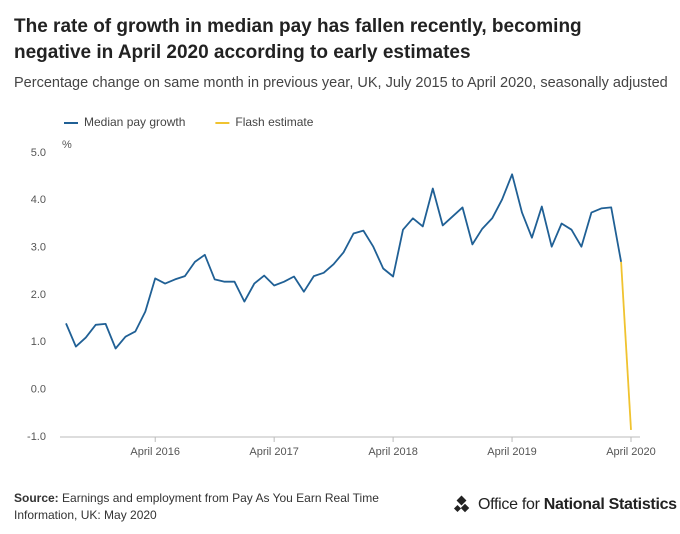 This screenshot has height=534, width=680. Describe the element at coordinates (155, 452) in the screenshot. I see `x-tick-label: April 2016` at that location.